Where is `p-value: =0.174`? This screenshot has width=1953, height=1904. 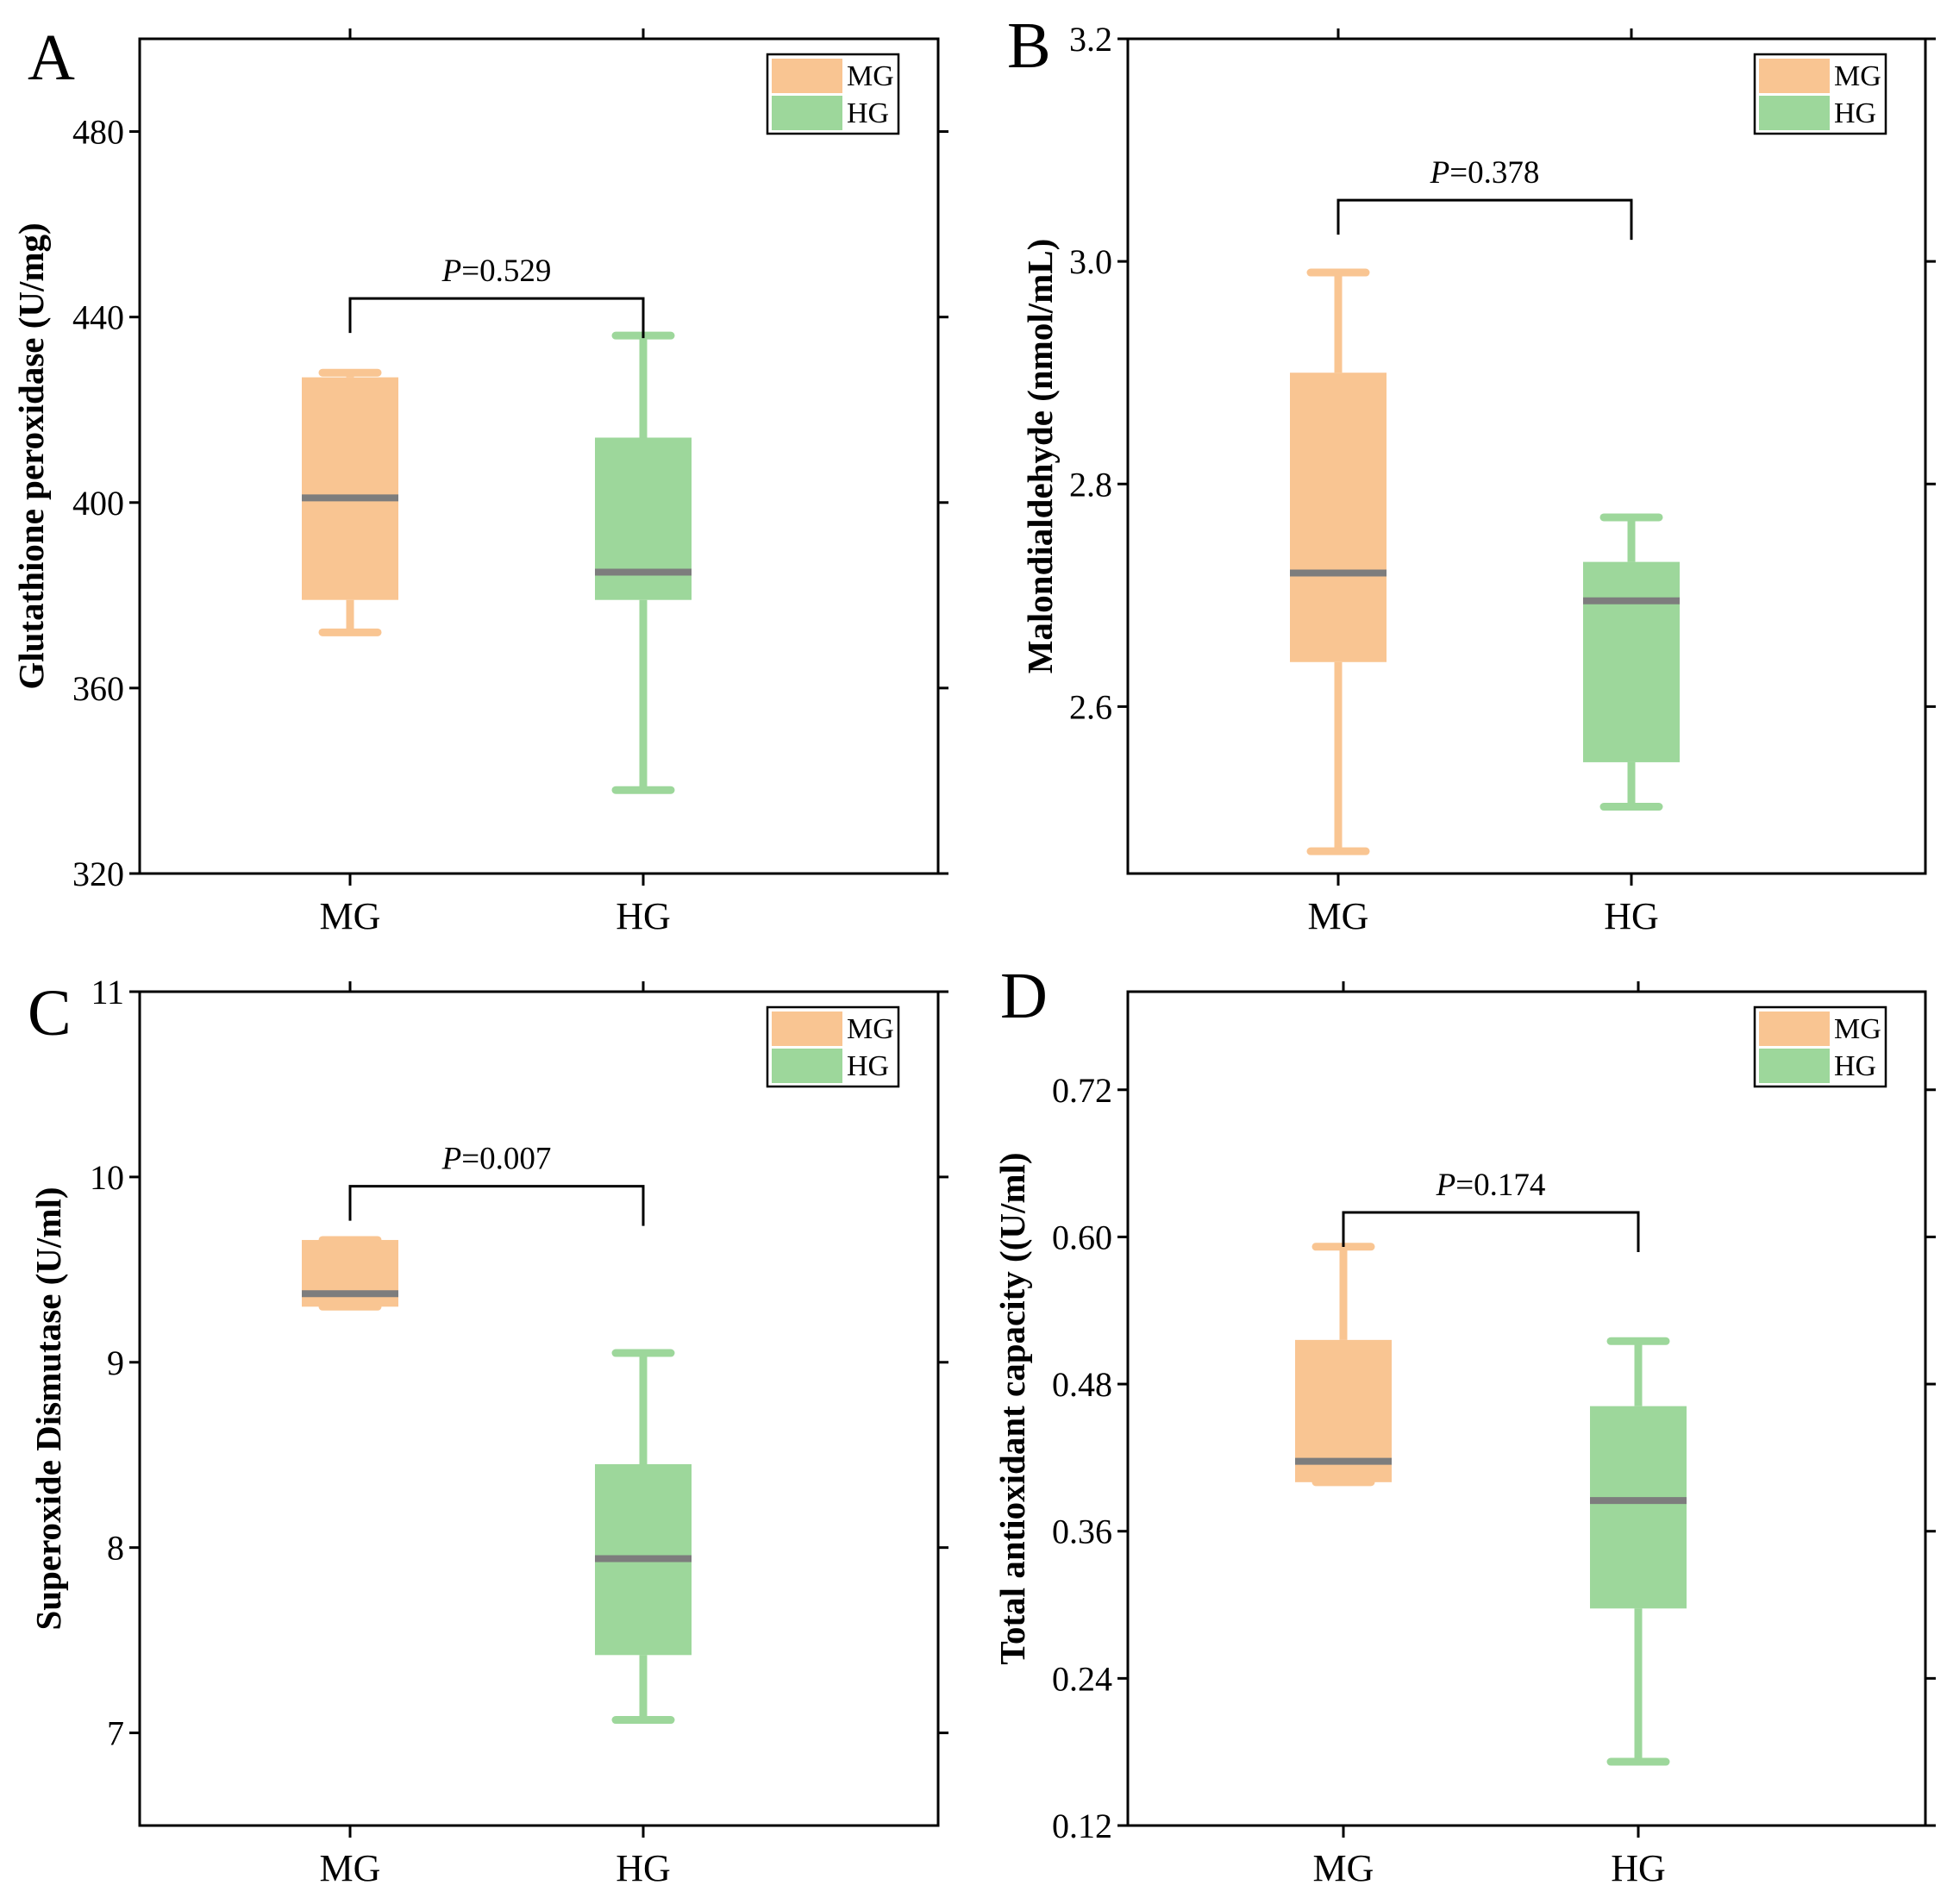 p-value: =0.174 is located at coordinates (1500, 1185).